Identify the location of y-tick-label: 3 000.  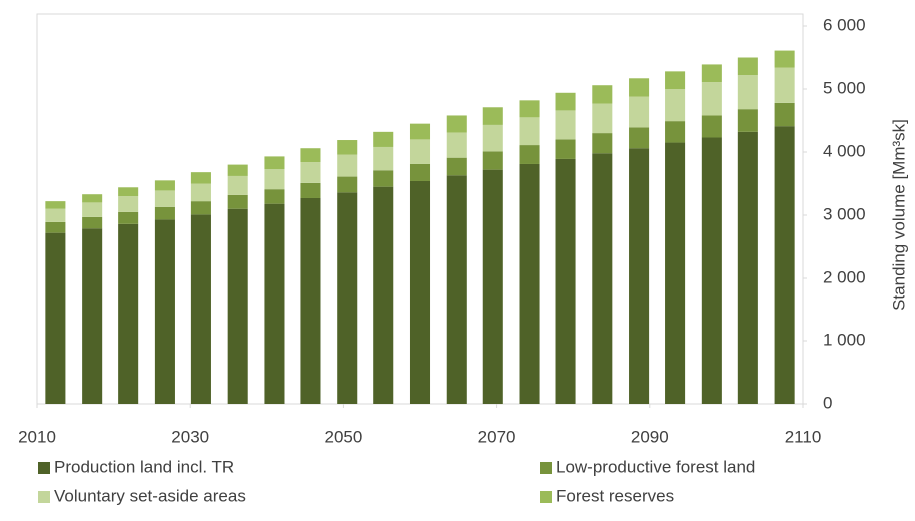
(844, 213).